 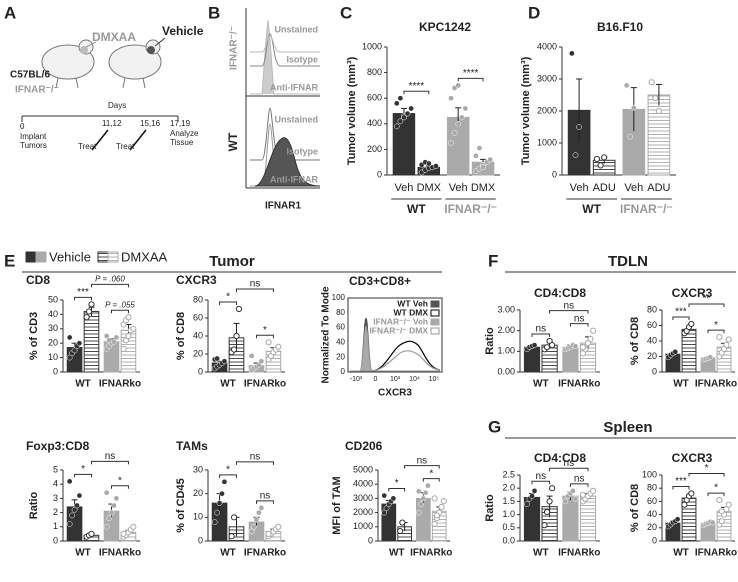 What do you see at coordinates (434, 379) in the screenshot?
I see `x-tick-label: 10⁵` at bounding box center [434, 379].